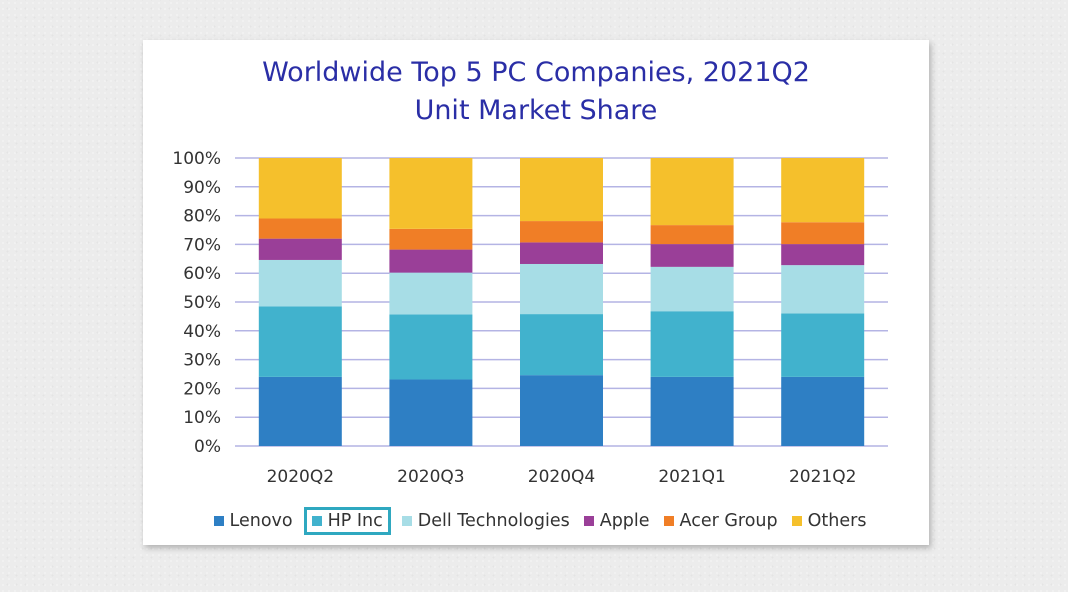  Describe the element at coordinates (536, 110) in the screenshot. I see `chart-subtitle: Unit Market Share` at that location.